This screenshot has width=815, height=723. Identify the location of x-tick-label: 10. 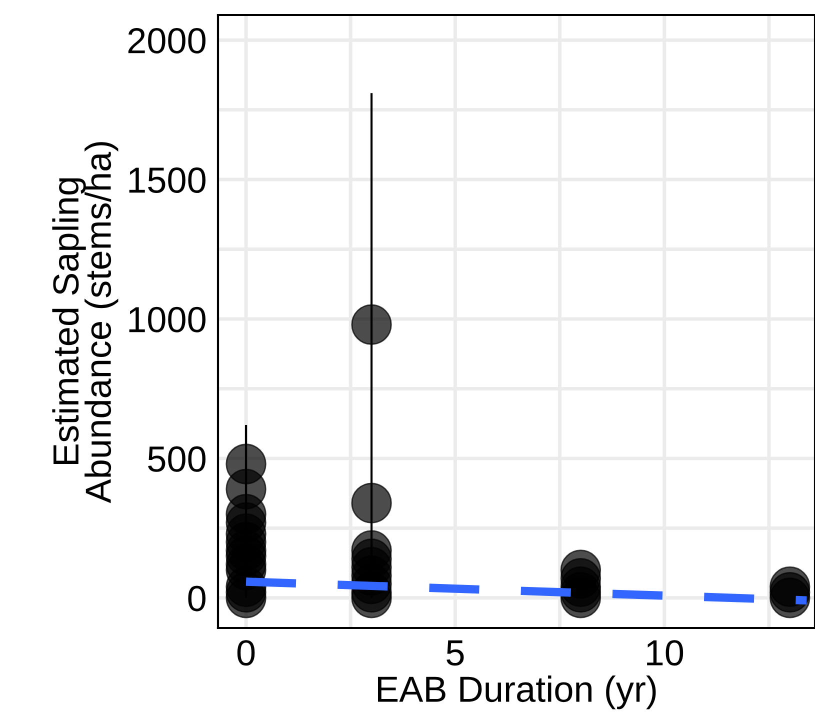
(665, 653).